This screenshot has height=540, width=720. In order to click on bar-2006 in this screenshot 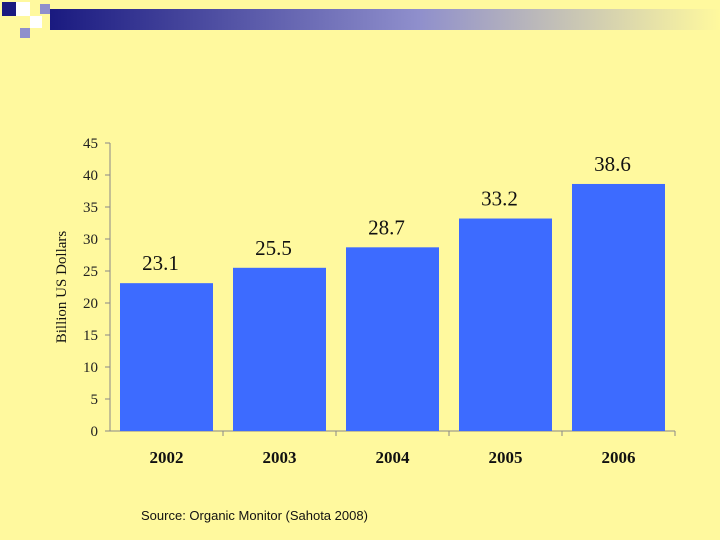, I will do `click(618, 307)`.